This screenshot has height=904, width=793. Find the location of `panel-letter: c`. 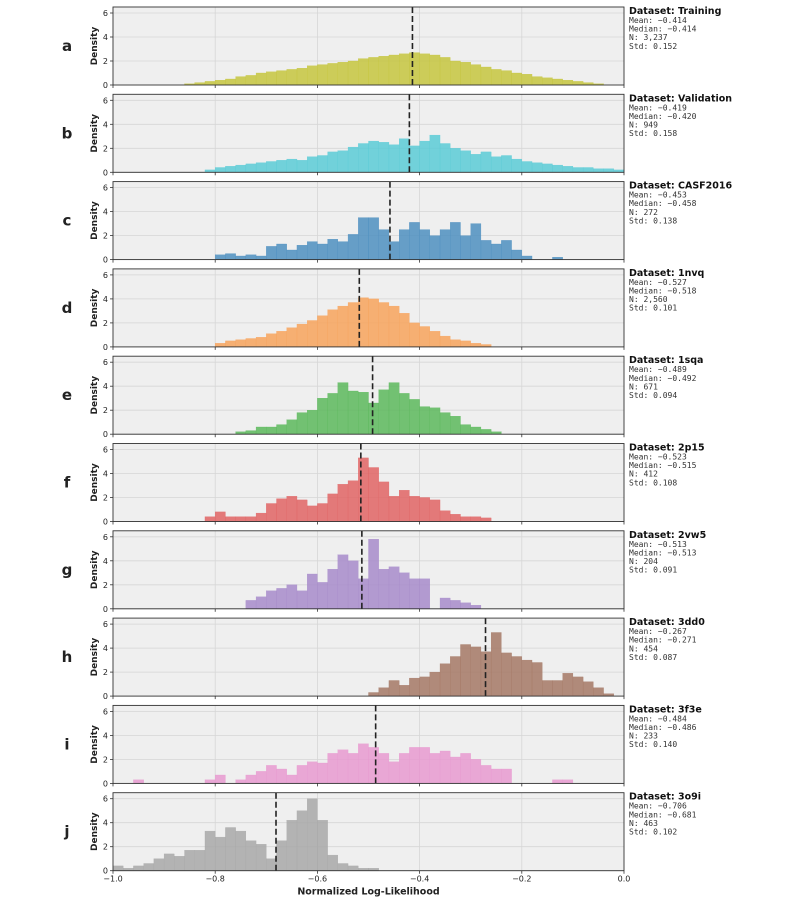

panel-letter: c is located at coordinates (67, 221).